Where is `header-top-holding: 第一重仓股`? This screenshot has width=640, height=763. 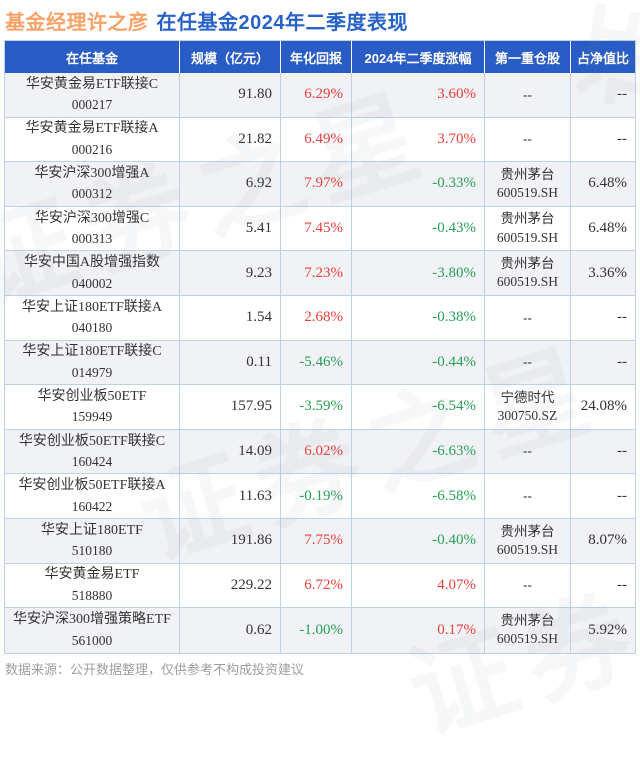 header-top-holding: 第一重仓股 is located at coordinates (528, 57).